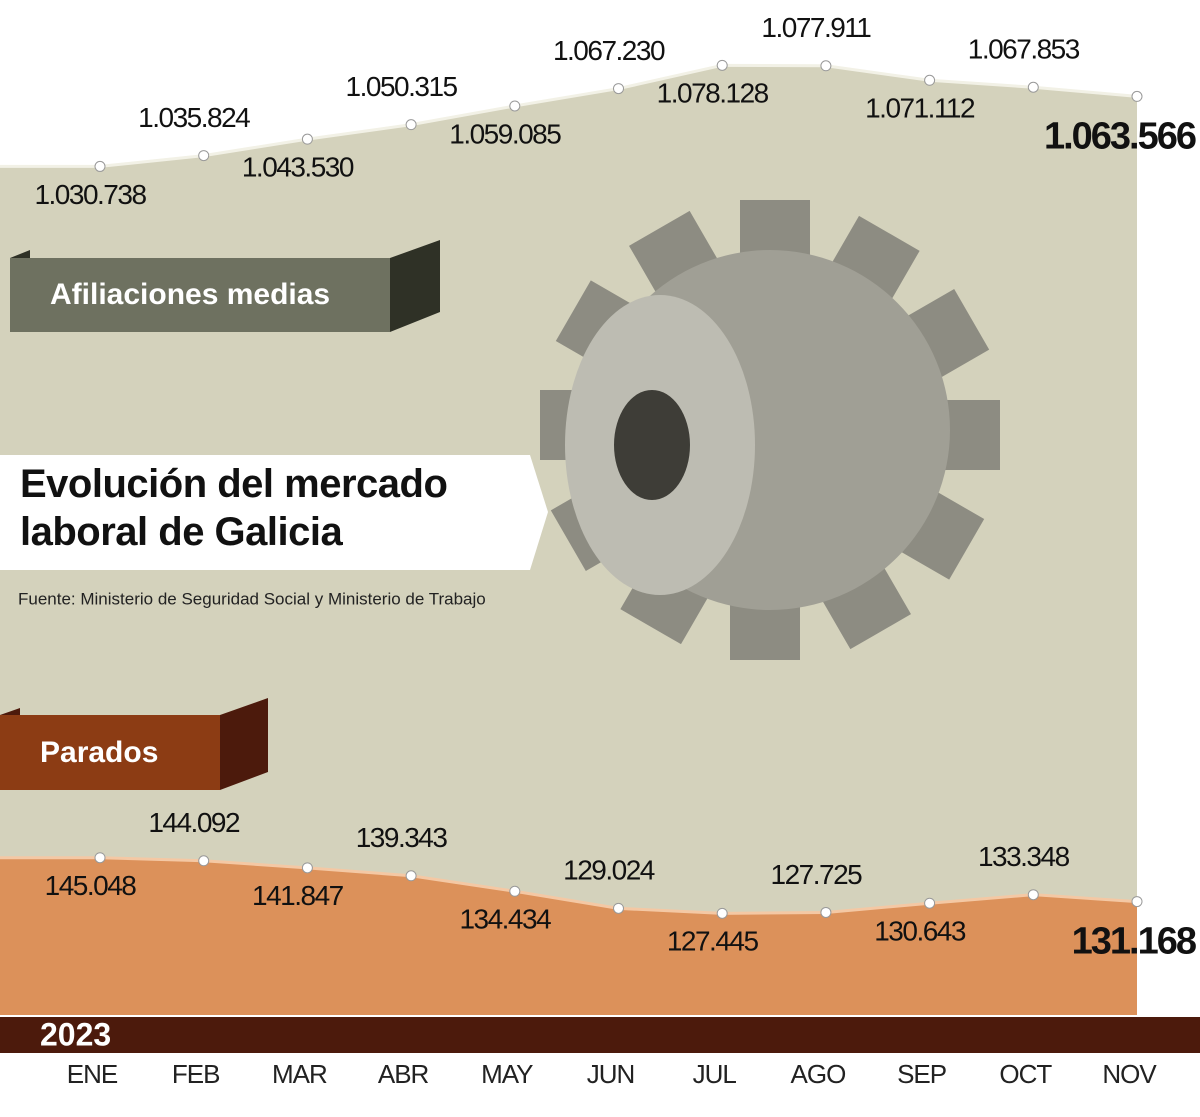 This screenshot has height=1117, width=1200. What do you see at coordinates (713, 93) in the screenshot?
I see `value-label: 1.078.128` at bounding box center [713, 93].